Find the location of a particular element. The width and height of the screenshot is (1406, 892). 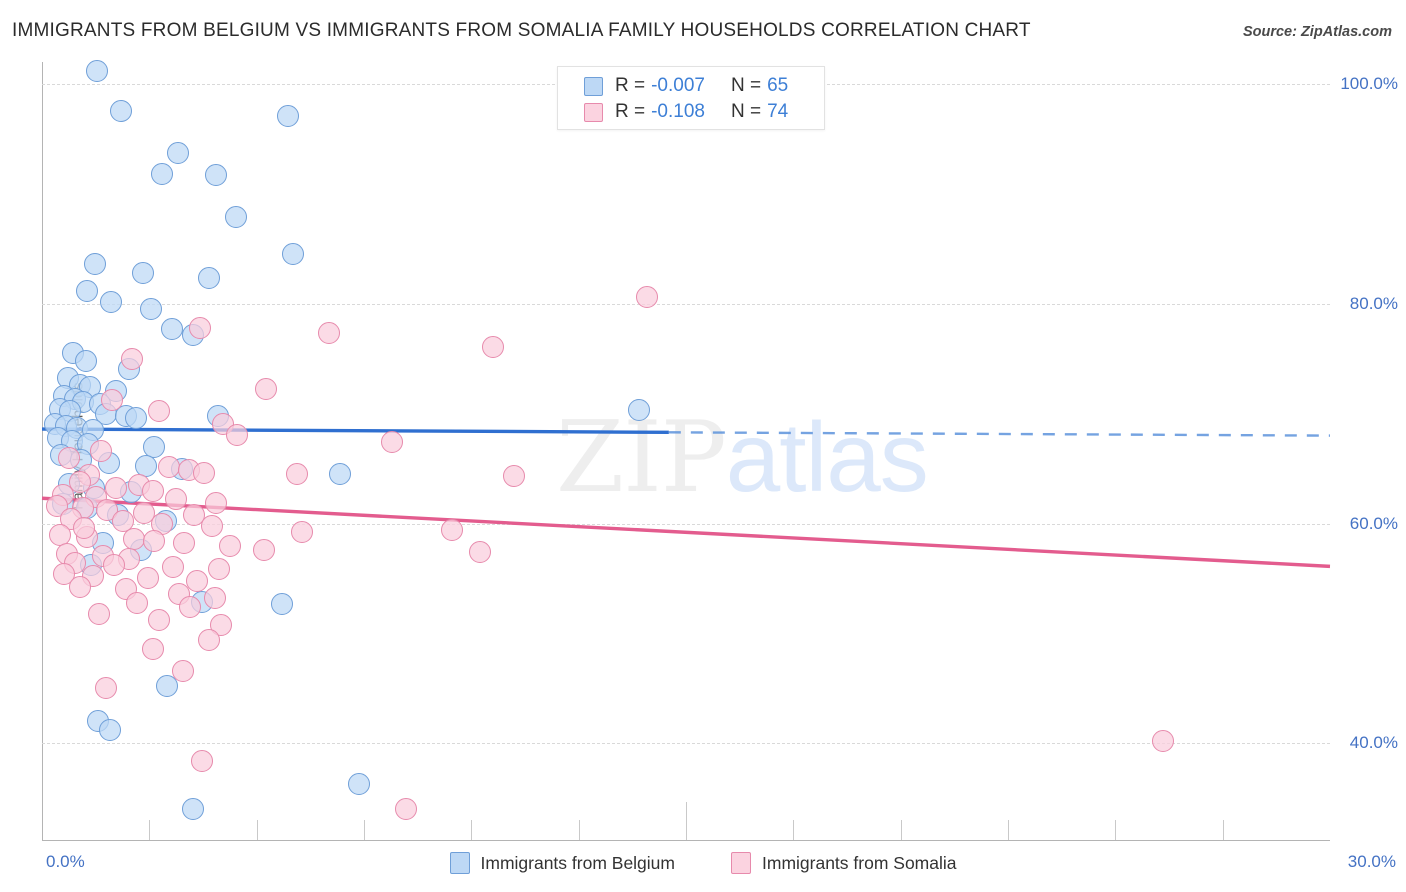

x-tick-label-max: 30.0% is located at coordinates (1371, 861).